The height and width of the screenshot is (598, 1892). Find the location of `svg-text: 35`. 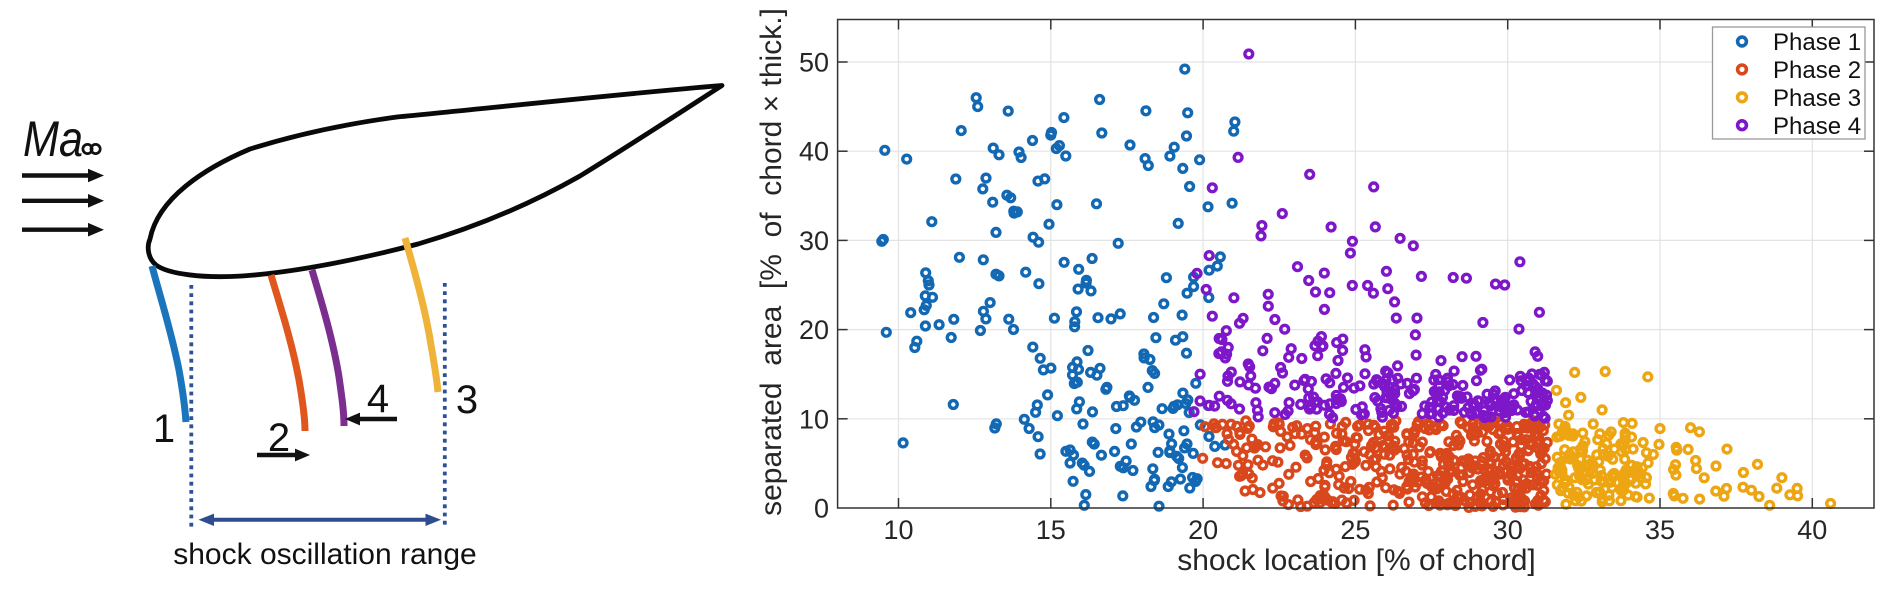

svg-text: 35 is located at coordinates (1660, 530).